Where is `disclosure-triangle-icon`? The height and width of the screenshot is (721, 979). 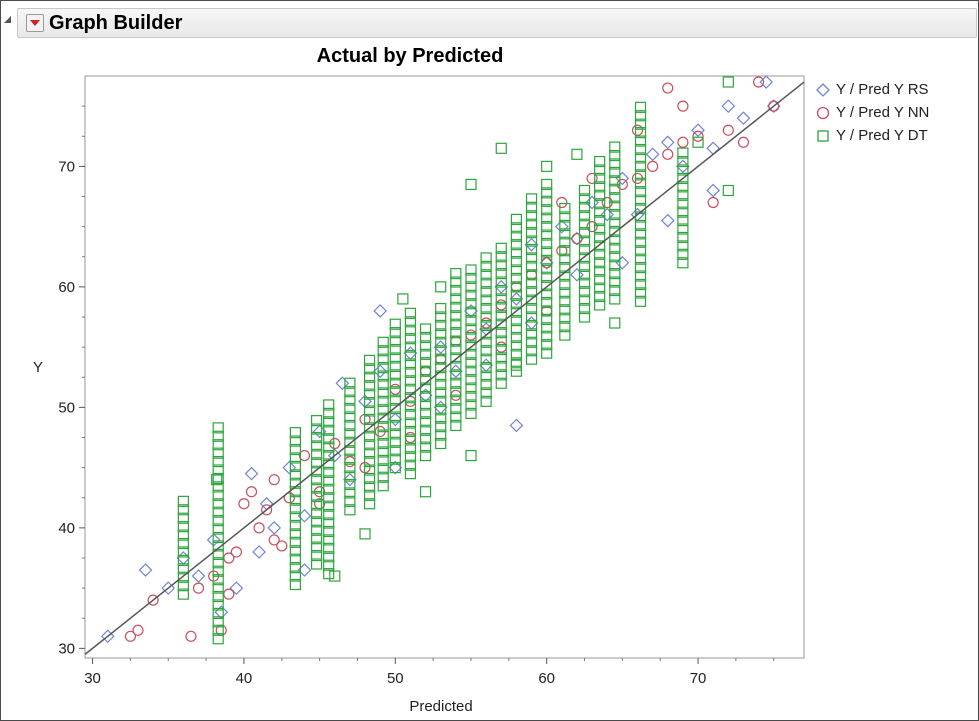 disclosure-triangle-icon is located at coordinates (7, 19).